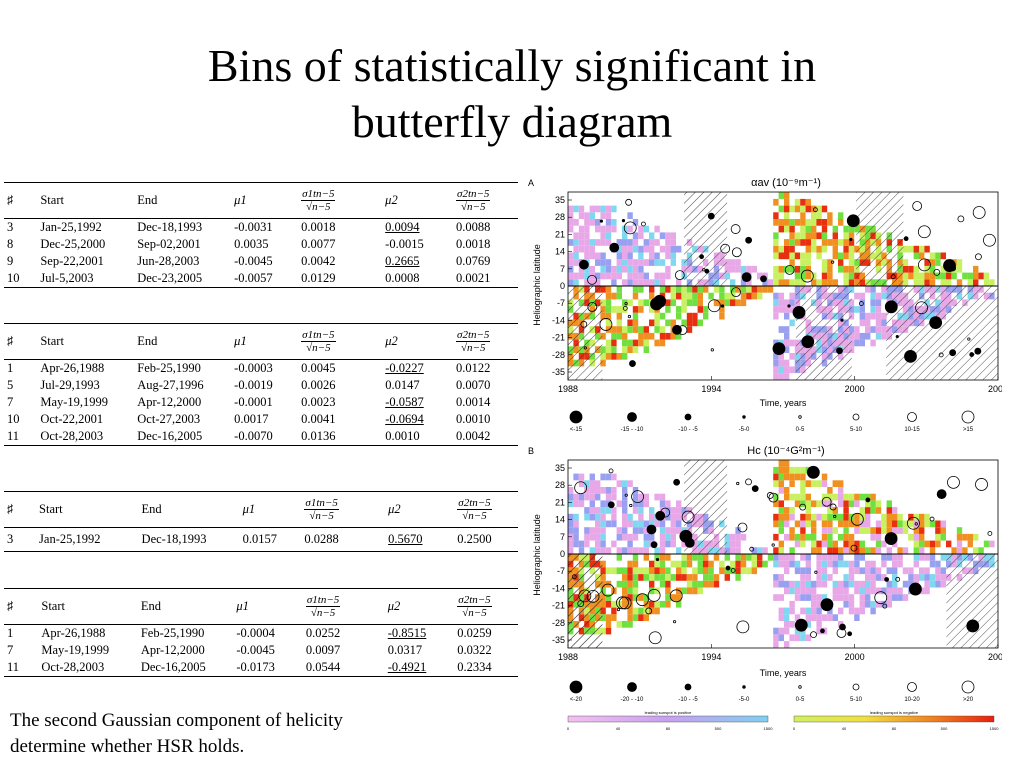 This screenshot has height=768, width=1024. What do you see at coordinates (912, 700) in the screenshot?
I see `legend-label: 10-20` at bounding box center [912, 700].